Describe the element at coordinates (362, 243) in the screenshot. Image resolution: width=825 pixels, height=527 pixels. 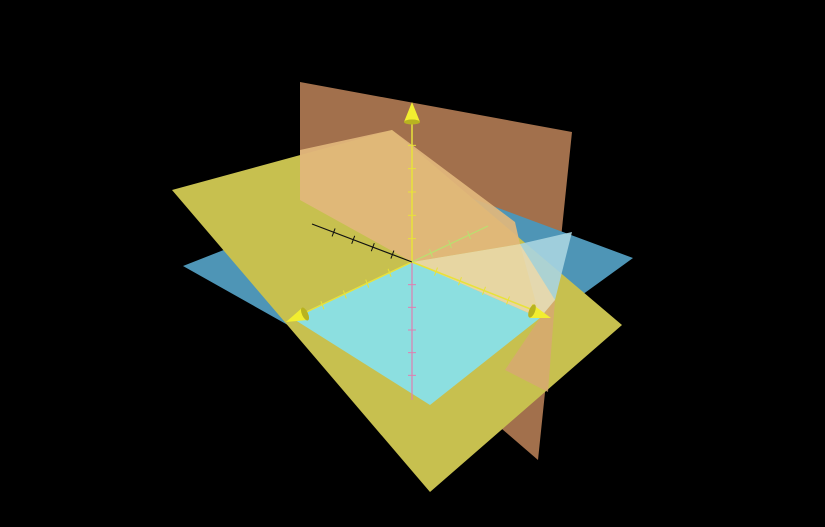
I see `left-axis-back` at that location.